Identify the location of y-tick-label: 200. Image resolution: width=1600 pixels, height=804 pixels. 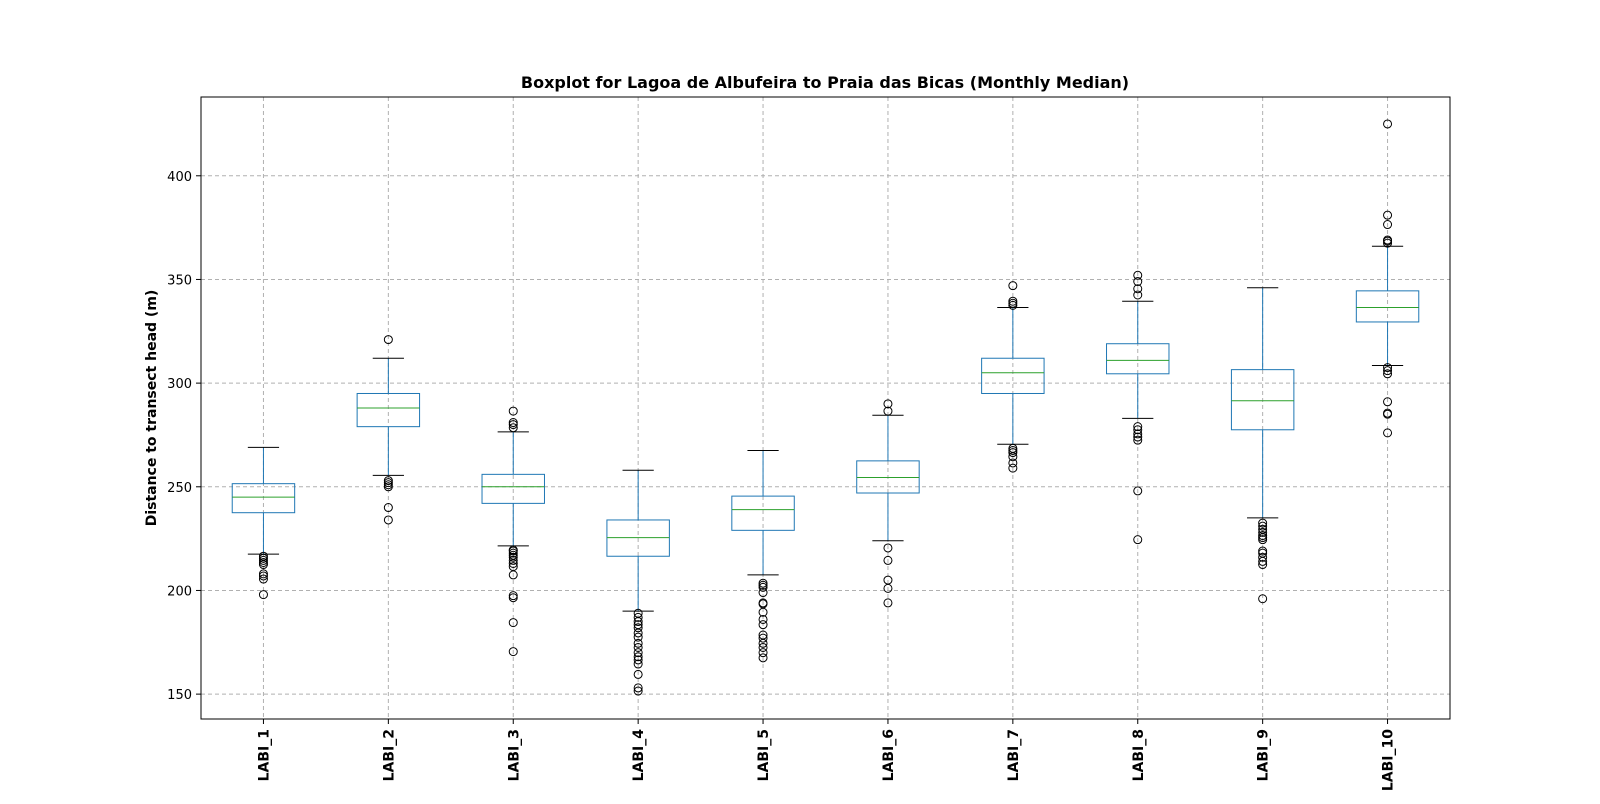
(179, 591).